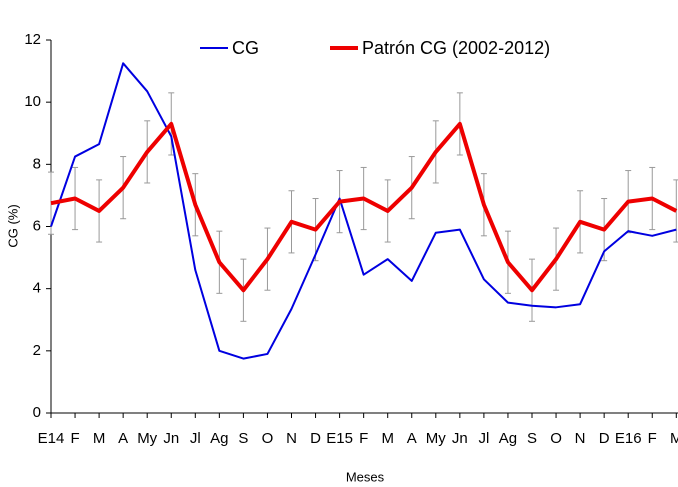 The image size is (678, 487). What do you see at coordinates (628, 438) in the screenshot?
I see `x-tick-label: E16` at bounding box center [628, 438].